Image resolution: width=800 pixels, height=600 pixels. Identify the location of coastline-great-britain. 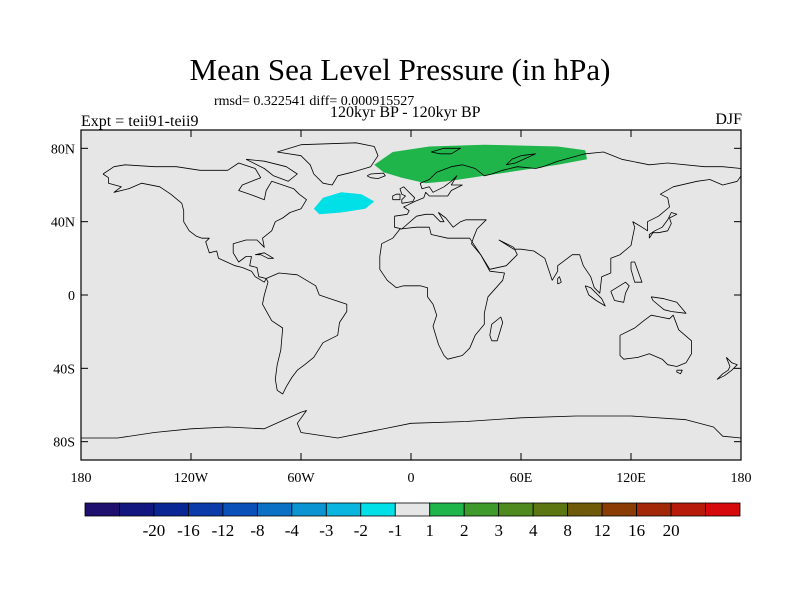
(407, 195).